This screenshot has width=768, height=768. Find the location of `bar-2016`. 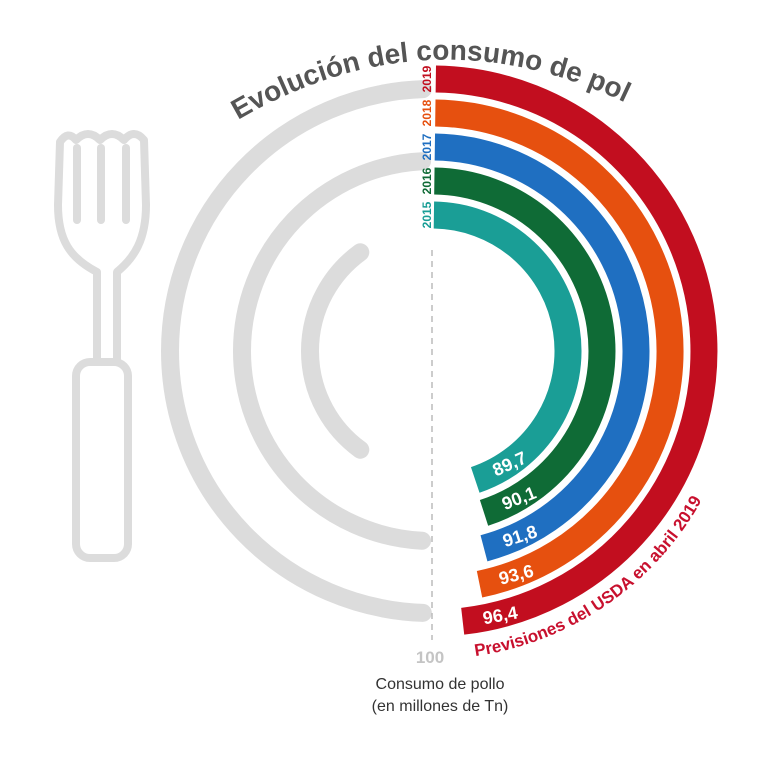

bar-2016 is located at coordinates (525, 346).